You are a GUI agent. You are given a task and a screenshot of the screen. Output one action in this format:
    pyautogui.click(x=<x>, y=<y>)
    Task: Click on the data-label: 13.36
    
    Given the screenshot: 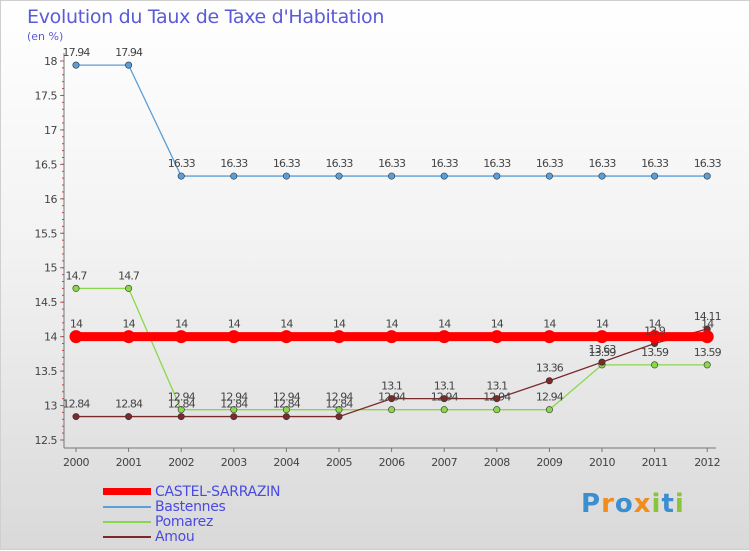 What is the action you would take?
    pyautogui.click(x=550, y=368)
    